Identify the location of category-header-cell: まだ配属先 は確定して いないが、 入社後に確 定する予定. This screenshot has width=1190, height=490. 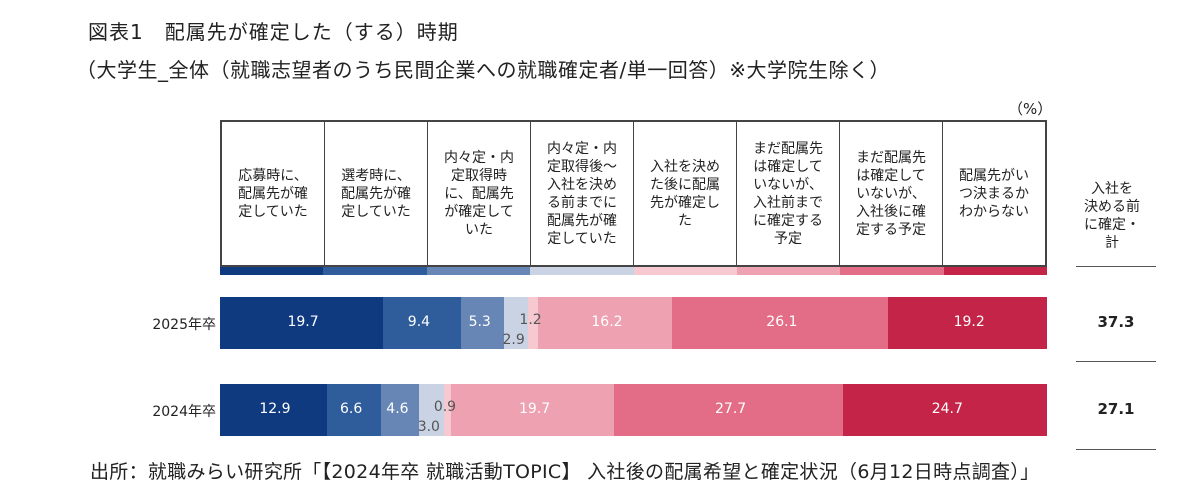
(891, 193).